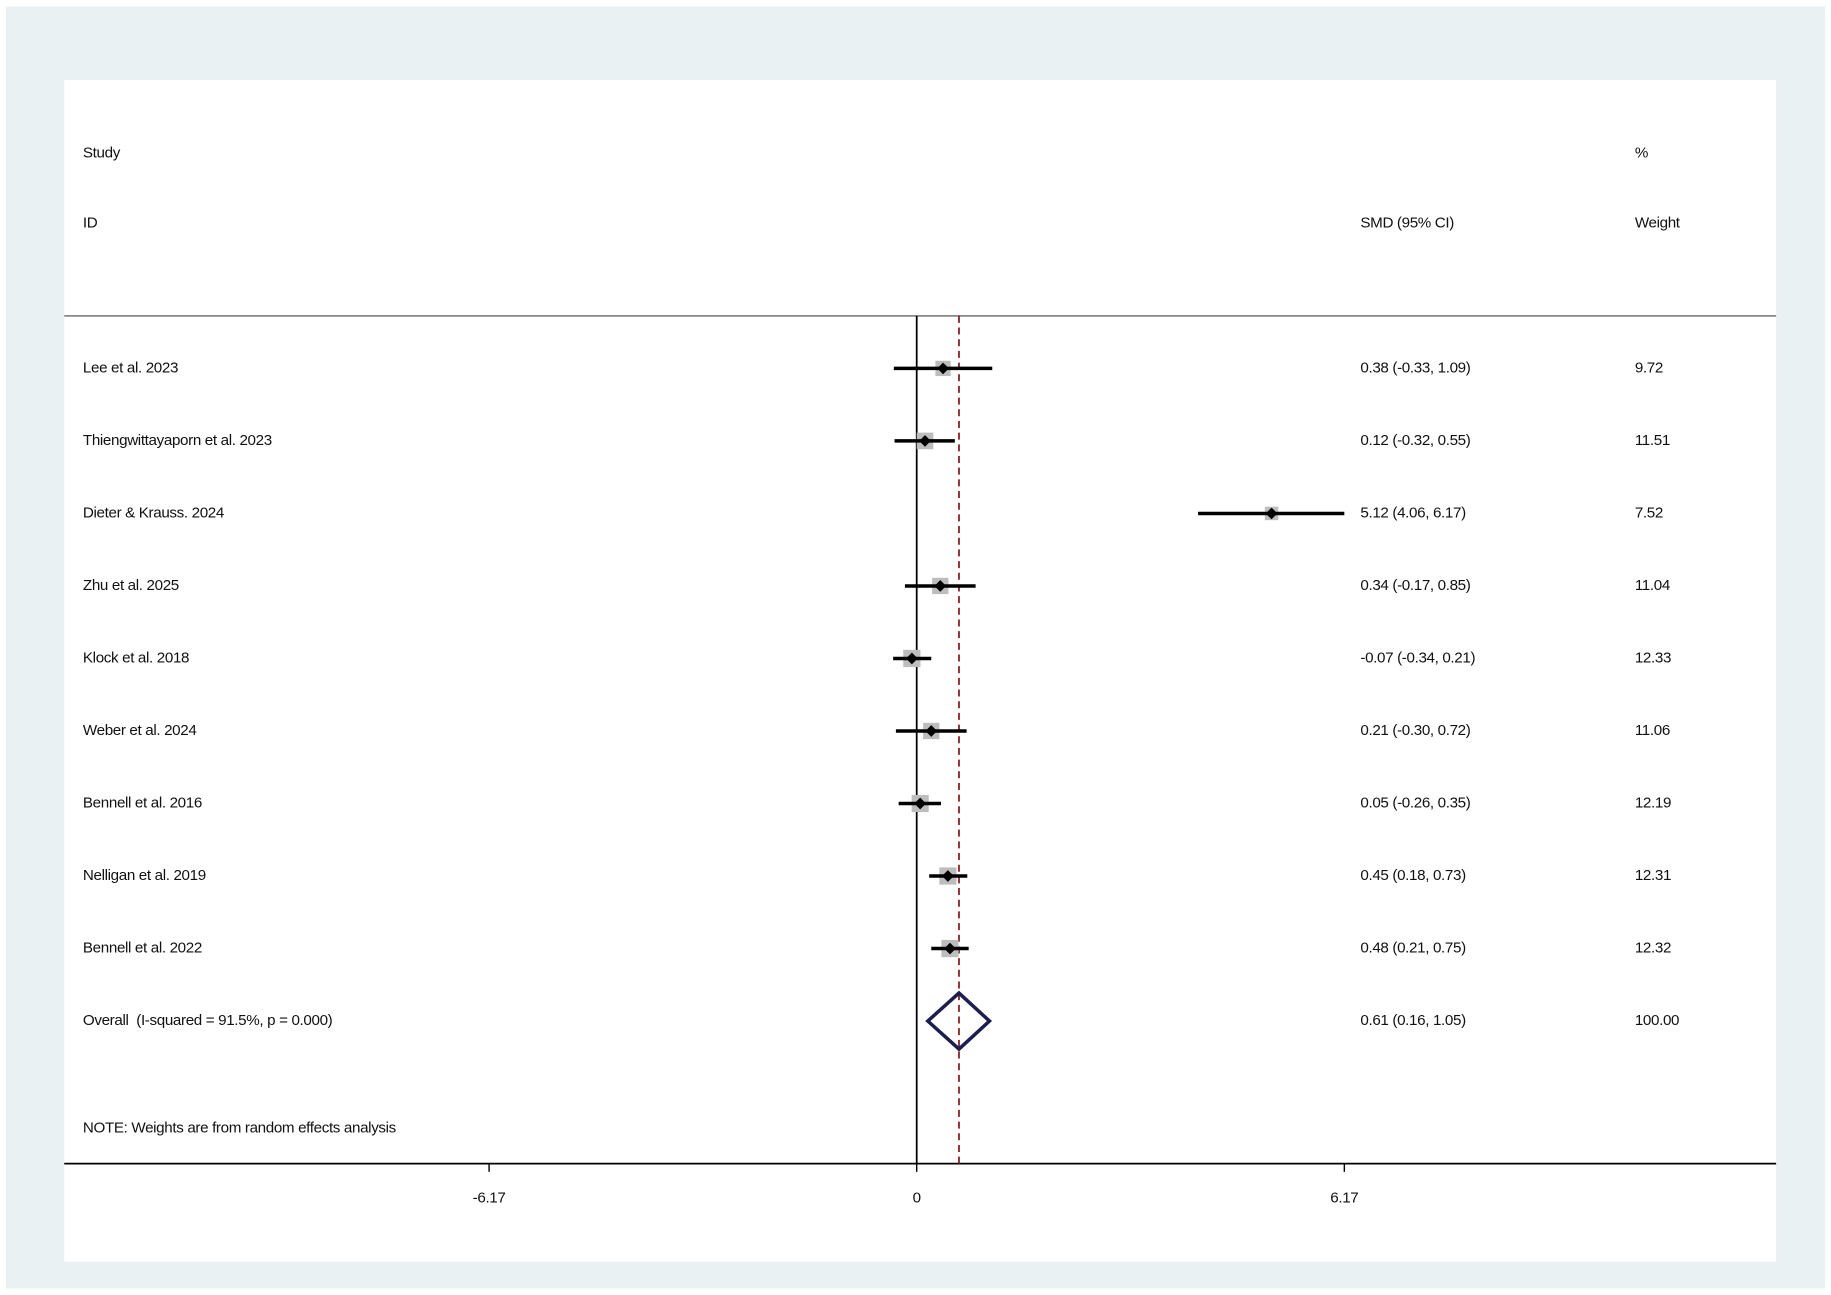 This screenshot has width=1831, height=1295. What do you see at coordinates (130, 367) in the screenshot?
I see `study-label: Lee et al. 2023` at bounding box center [130, 367].